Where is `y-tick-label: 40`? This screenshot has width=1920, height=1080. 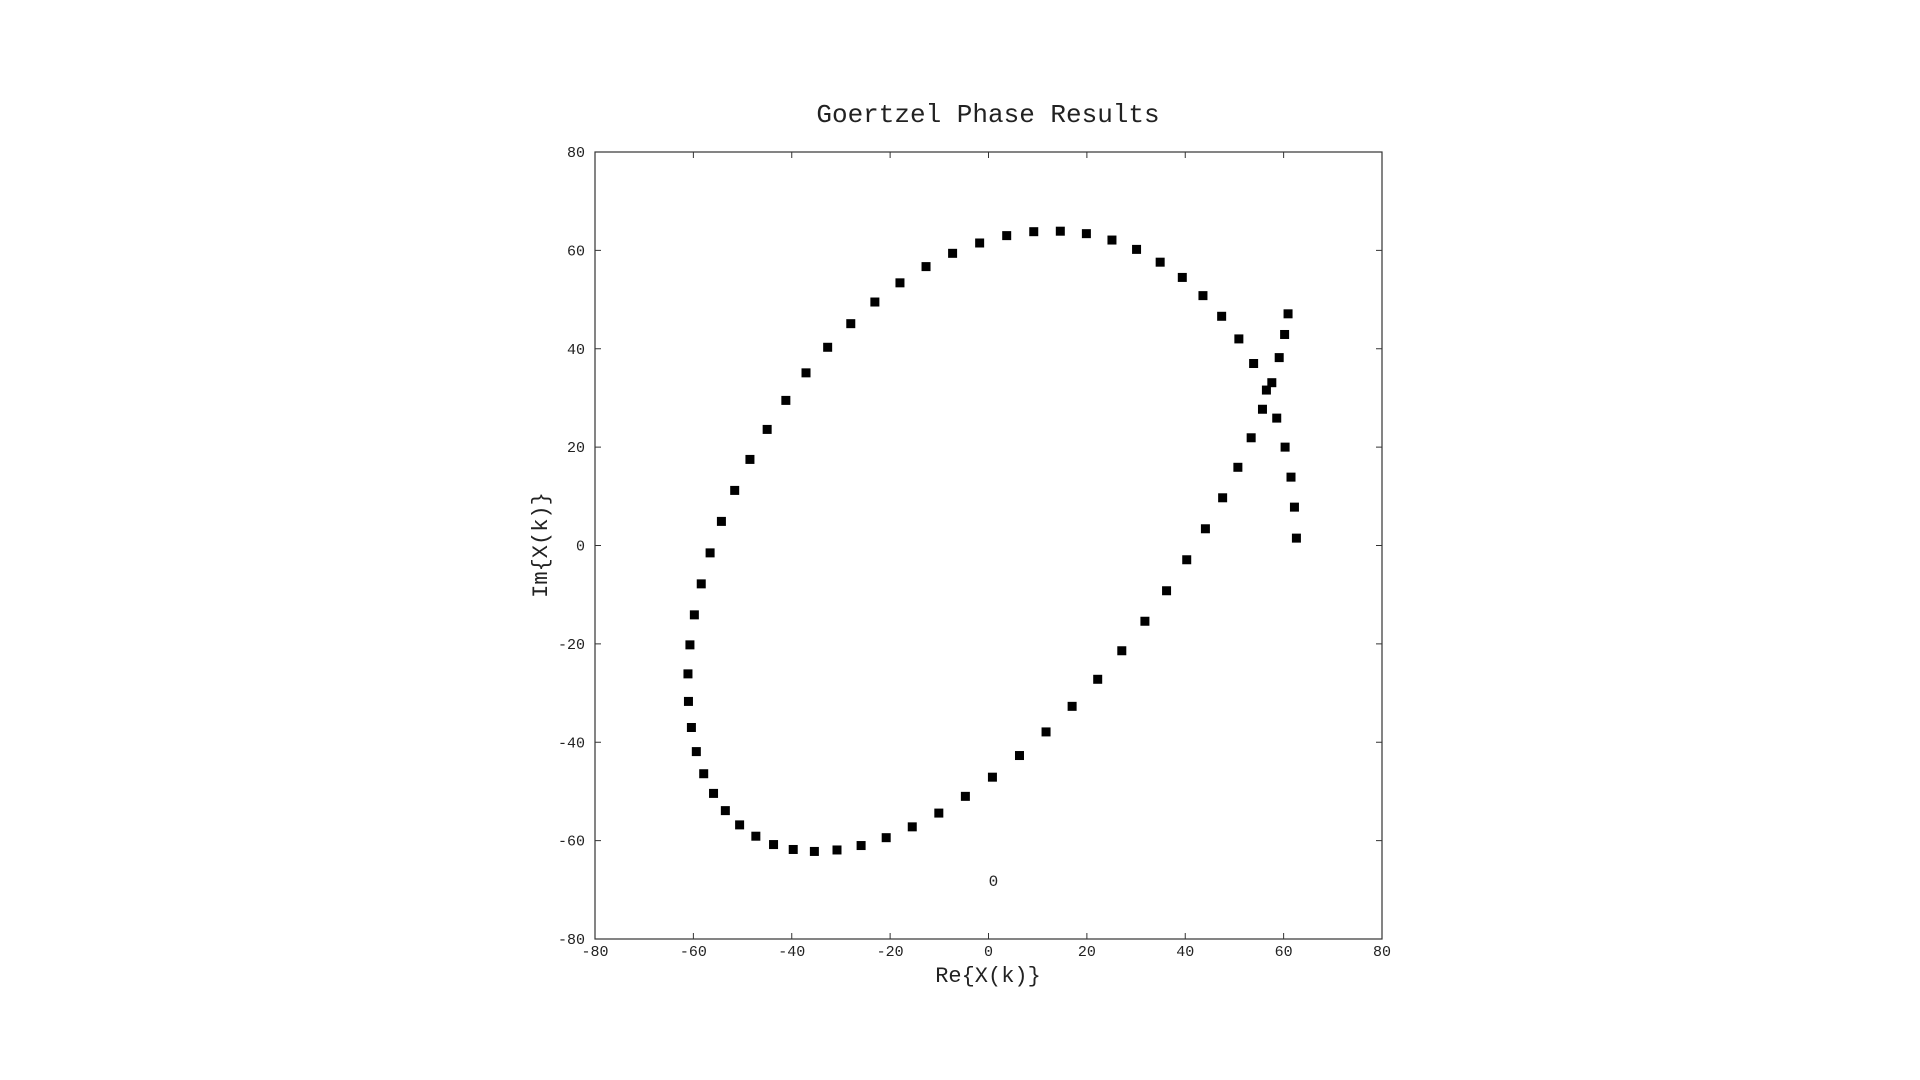
y-tick-label: 40 is located at coordinates (576, 350).